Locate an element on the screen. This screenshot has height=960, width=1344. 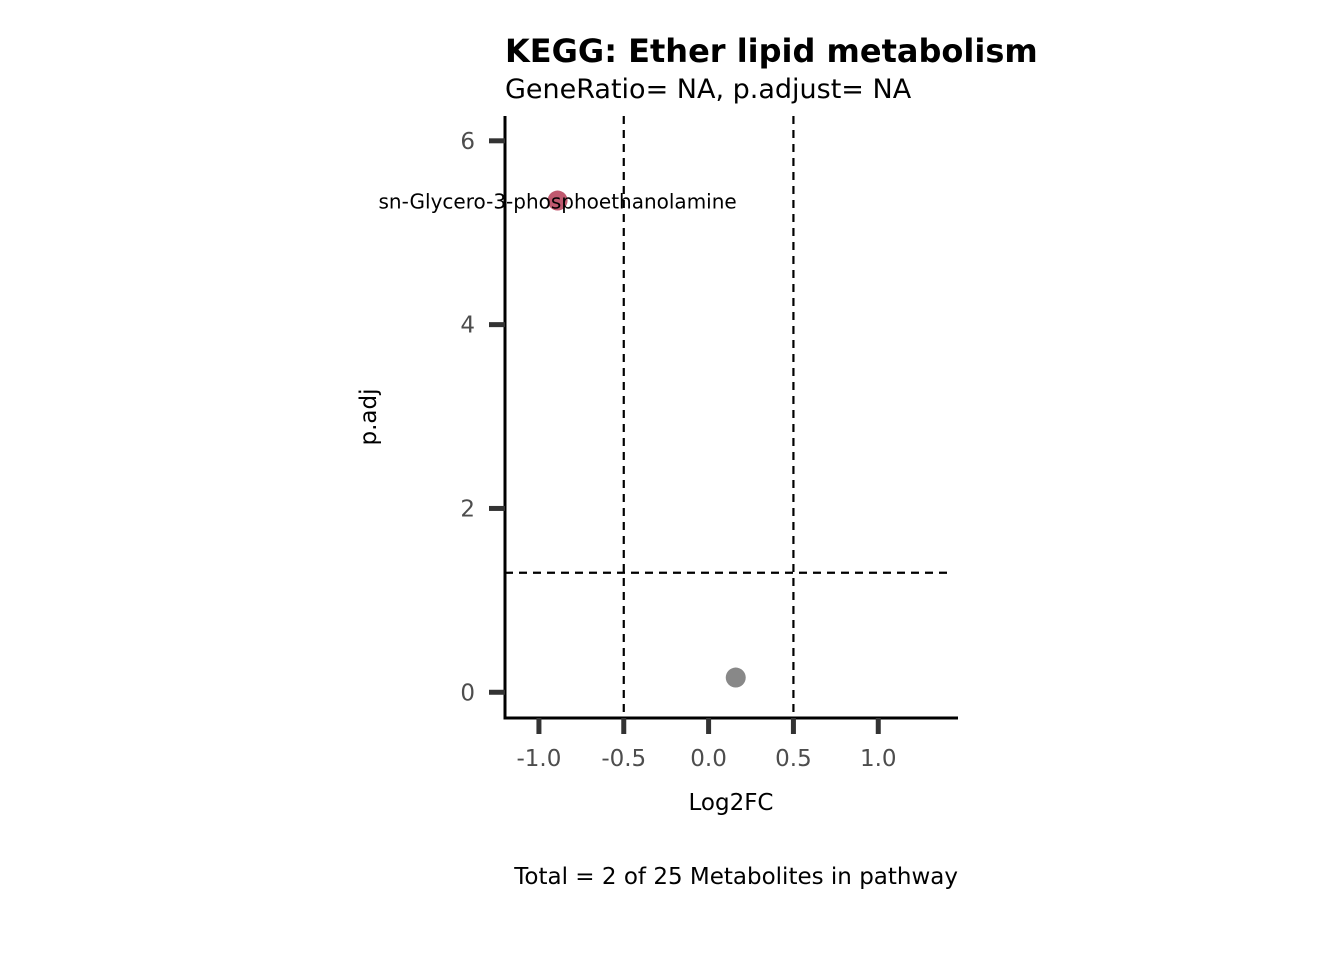
point-labels: sn-Glycero-3-phosphoethanolamine is located at coordinates (557, 202).